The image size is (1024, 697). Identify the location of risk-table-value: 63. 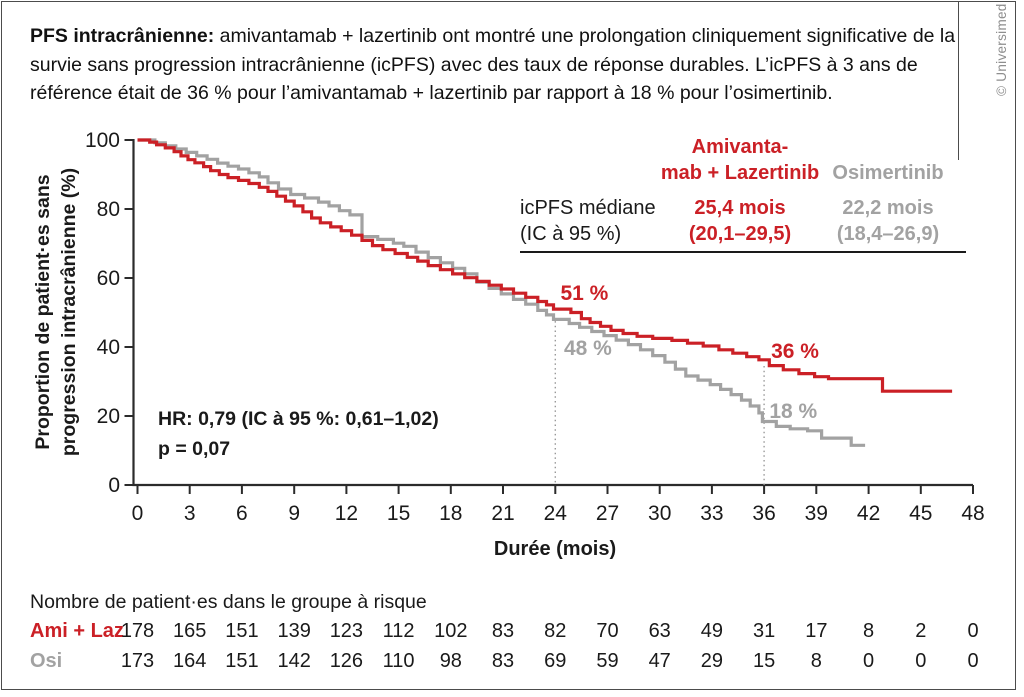
(659, 631).